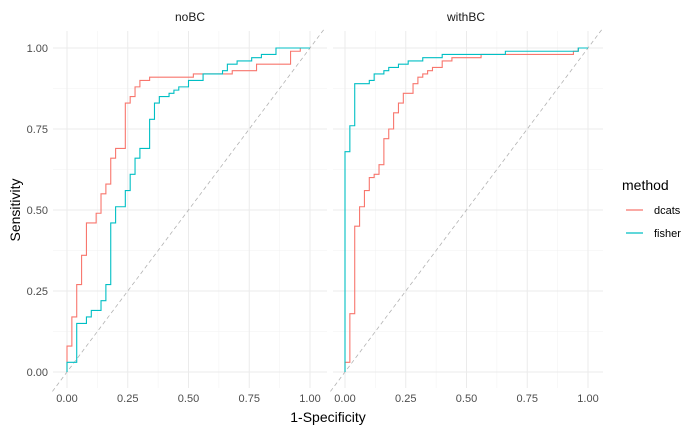 Image resolution: width=700 pixels, height=432 pixels. Describe the element at coordinates (651, 208) in the screenshot. I see `legend: method dcats fisher` at that location.